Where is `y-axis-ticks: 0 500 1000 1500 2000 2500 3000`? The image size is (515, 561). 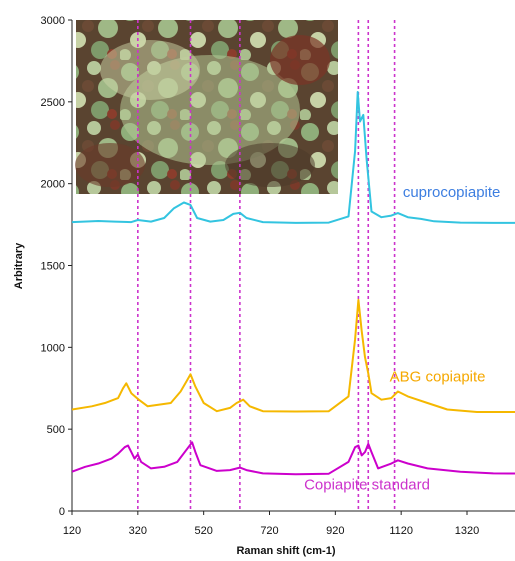
y-axis-ticks: 0 500 1000 1500 2000 2500 3000 is located at coordinates (56, 266).